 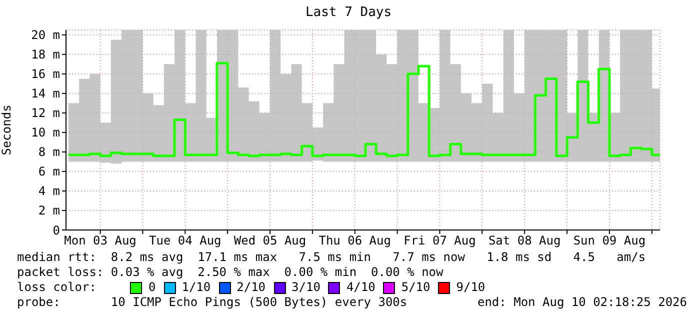 I want to click on legend-label: 3/10, so click(x=306, y=287).